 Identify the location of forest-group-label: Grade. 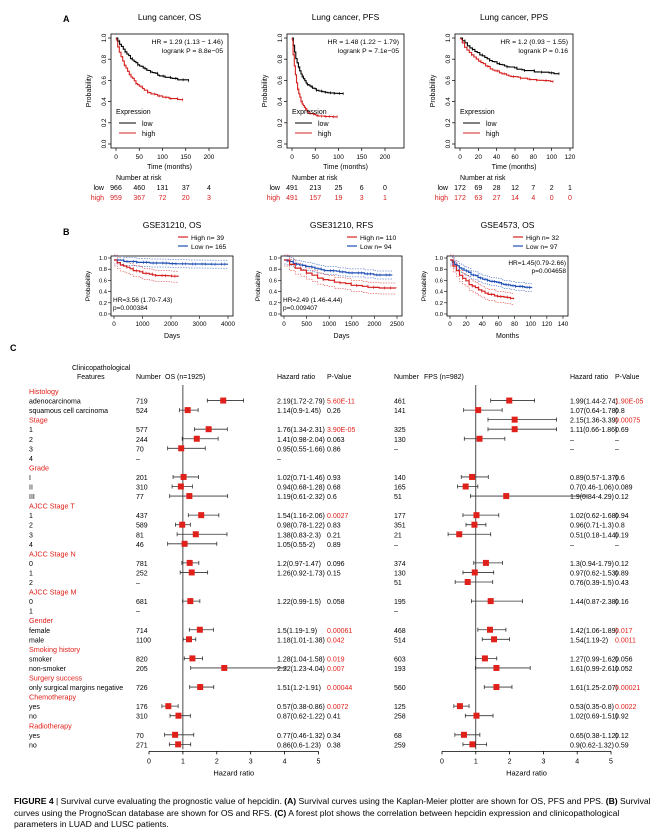
(39, 467).